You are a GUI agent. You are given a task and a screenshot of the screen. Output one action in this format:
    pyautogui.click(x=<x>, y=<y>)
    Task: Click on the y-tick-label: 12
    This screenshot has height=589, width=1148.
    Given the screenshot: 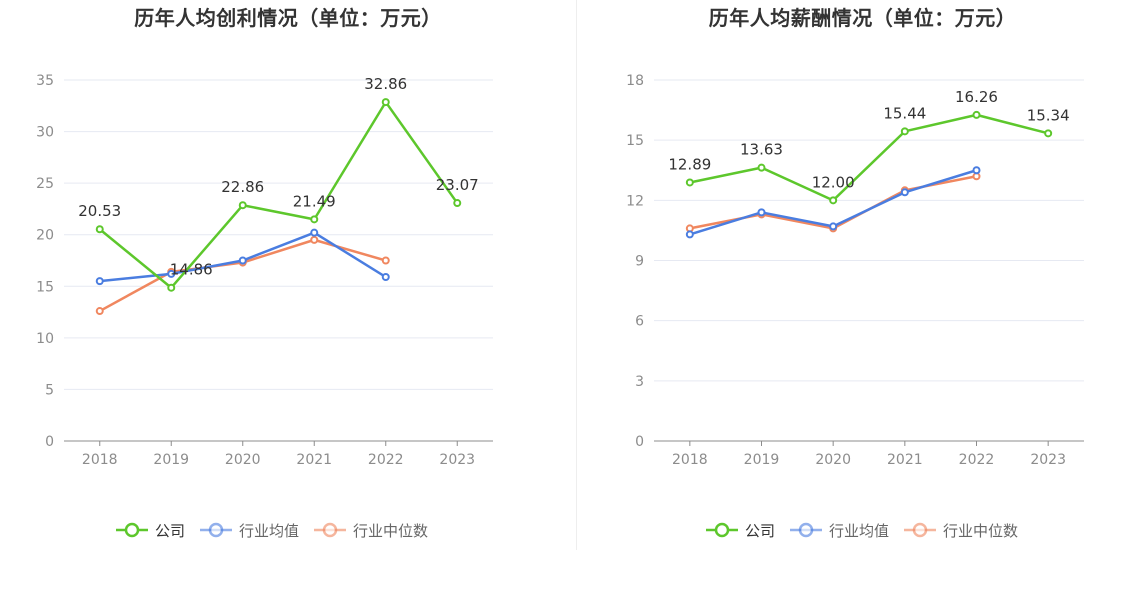 What is the action you would take?
    pyautogui.click(x=635, y=201)
    